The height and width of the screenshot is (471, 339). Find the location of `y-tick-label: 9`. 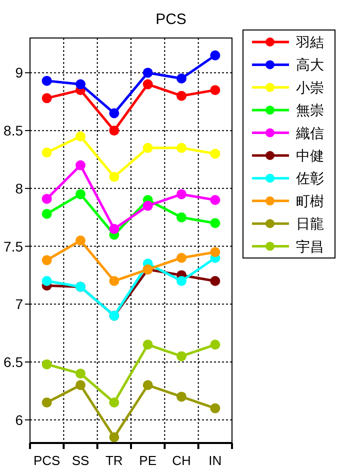

y-tick-label: 9 is located at coordinates (19, 72).